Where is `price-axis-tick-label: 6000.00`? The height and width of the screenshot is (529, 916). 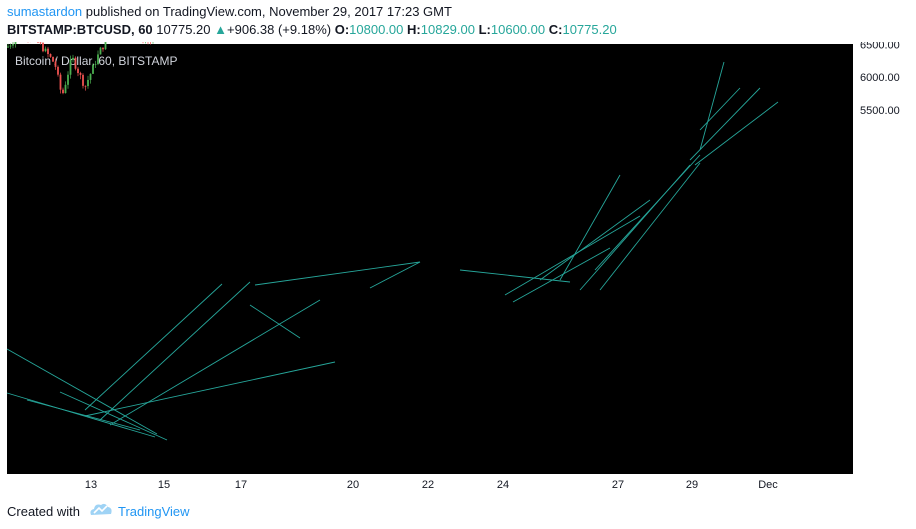
price-axis-tick-label: 6000.00 is located at coordinates (880, 78).